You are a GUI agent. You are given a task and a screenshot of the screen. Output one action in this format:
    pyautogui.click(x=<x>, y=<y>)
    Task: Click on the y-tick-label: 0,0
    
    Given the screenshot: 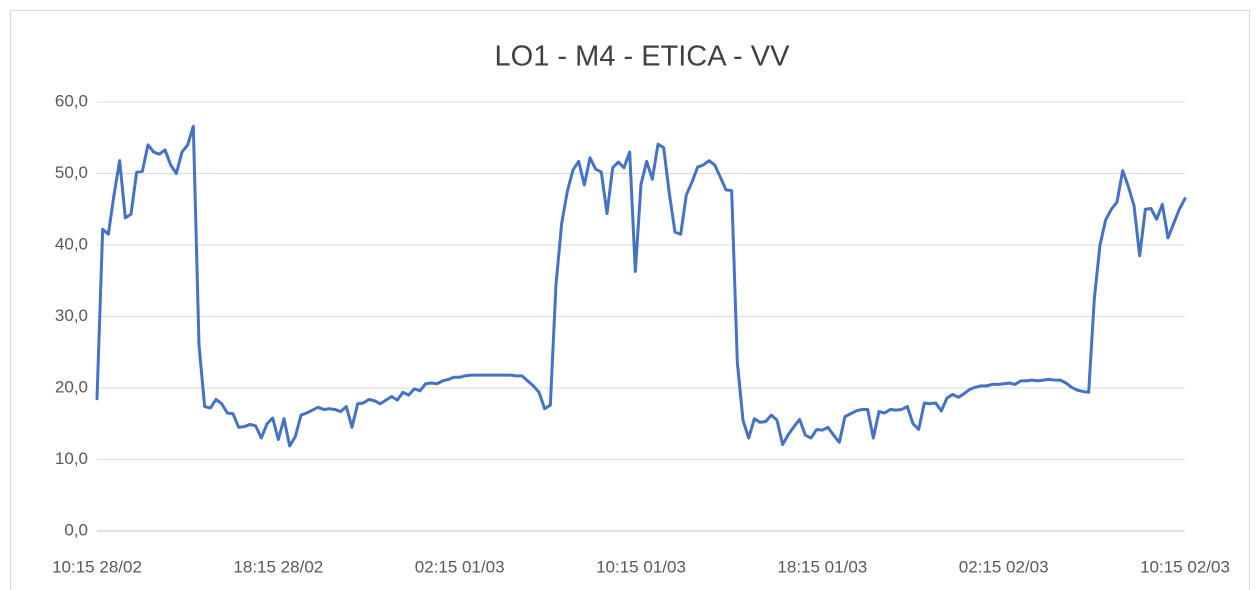 What is the action you would take?
    pyautogui.click(x=76, y=529)
    